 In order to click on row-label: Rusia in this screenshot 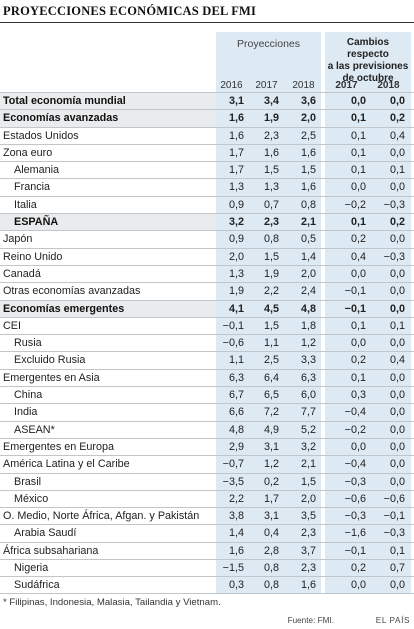, I will do `click(28, 343)`.